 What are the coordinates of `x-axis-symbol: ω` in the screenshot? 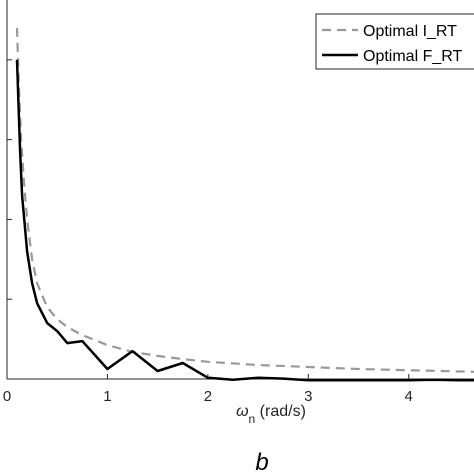 It's located at (242, 411).